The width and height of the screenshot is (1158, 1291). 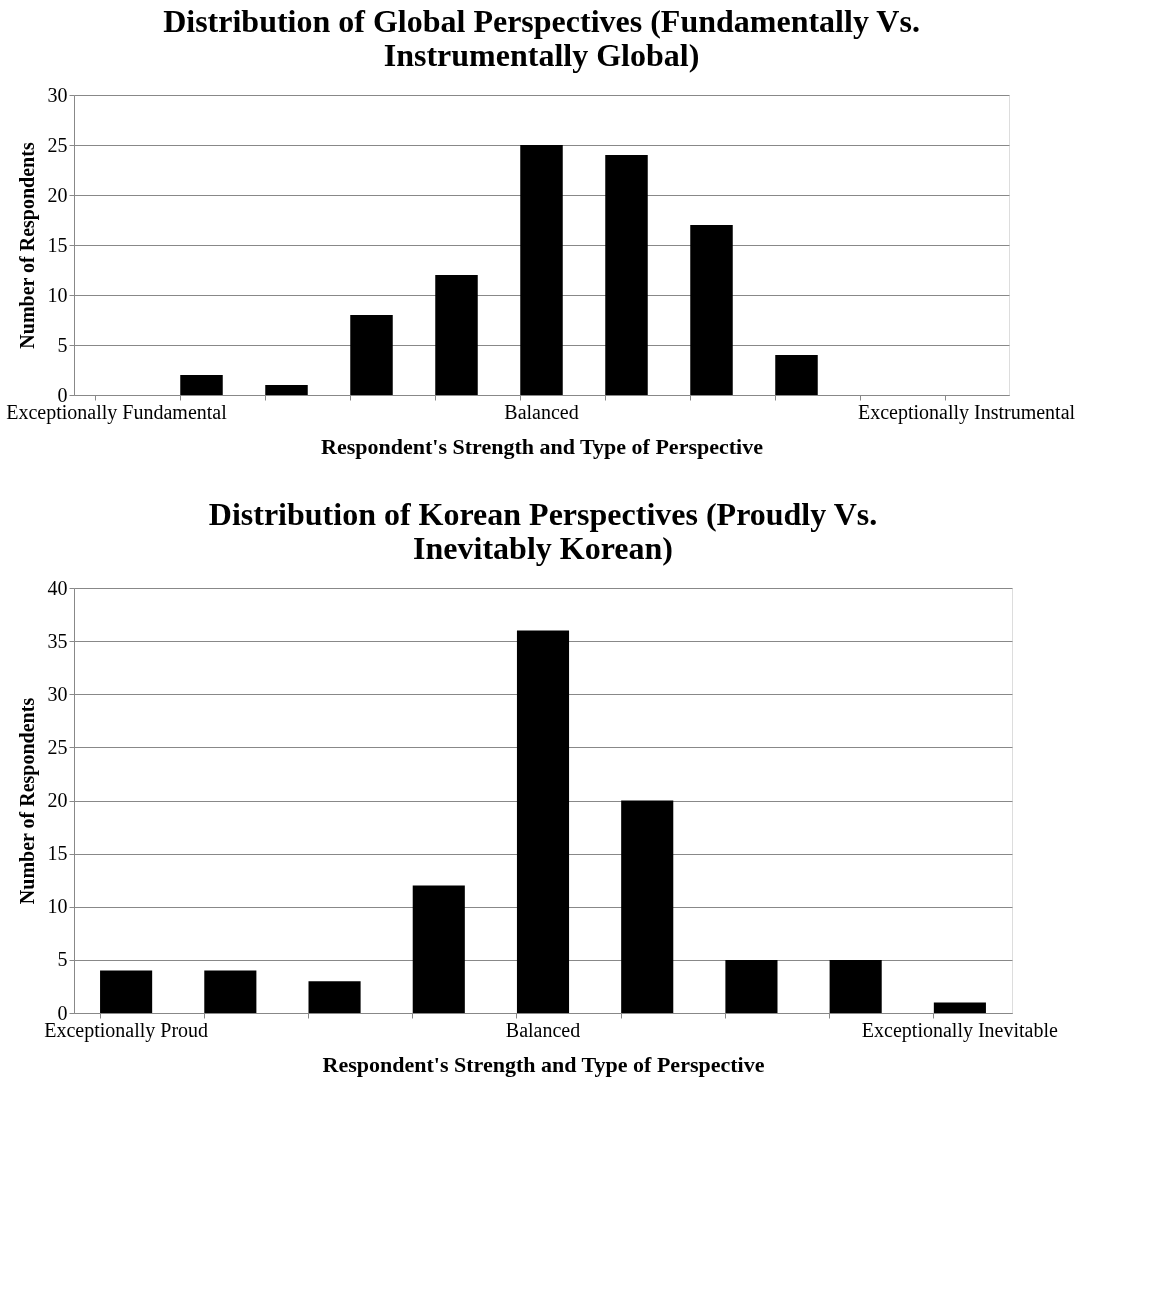 What do you see at coordinates (57, 640) in the screenshot?
I see `y-tick-label: 35` at bounding box center [57, 640].